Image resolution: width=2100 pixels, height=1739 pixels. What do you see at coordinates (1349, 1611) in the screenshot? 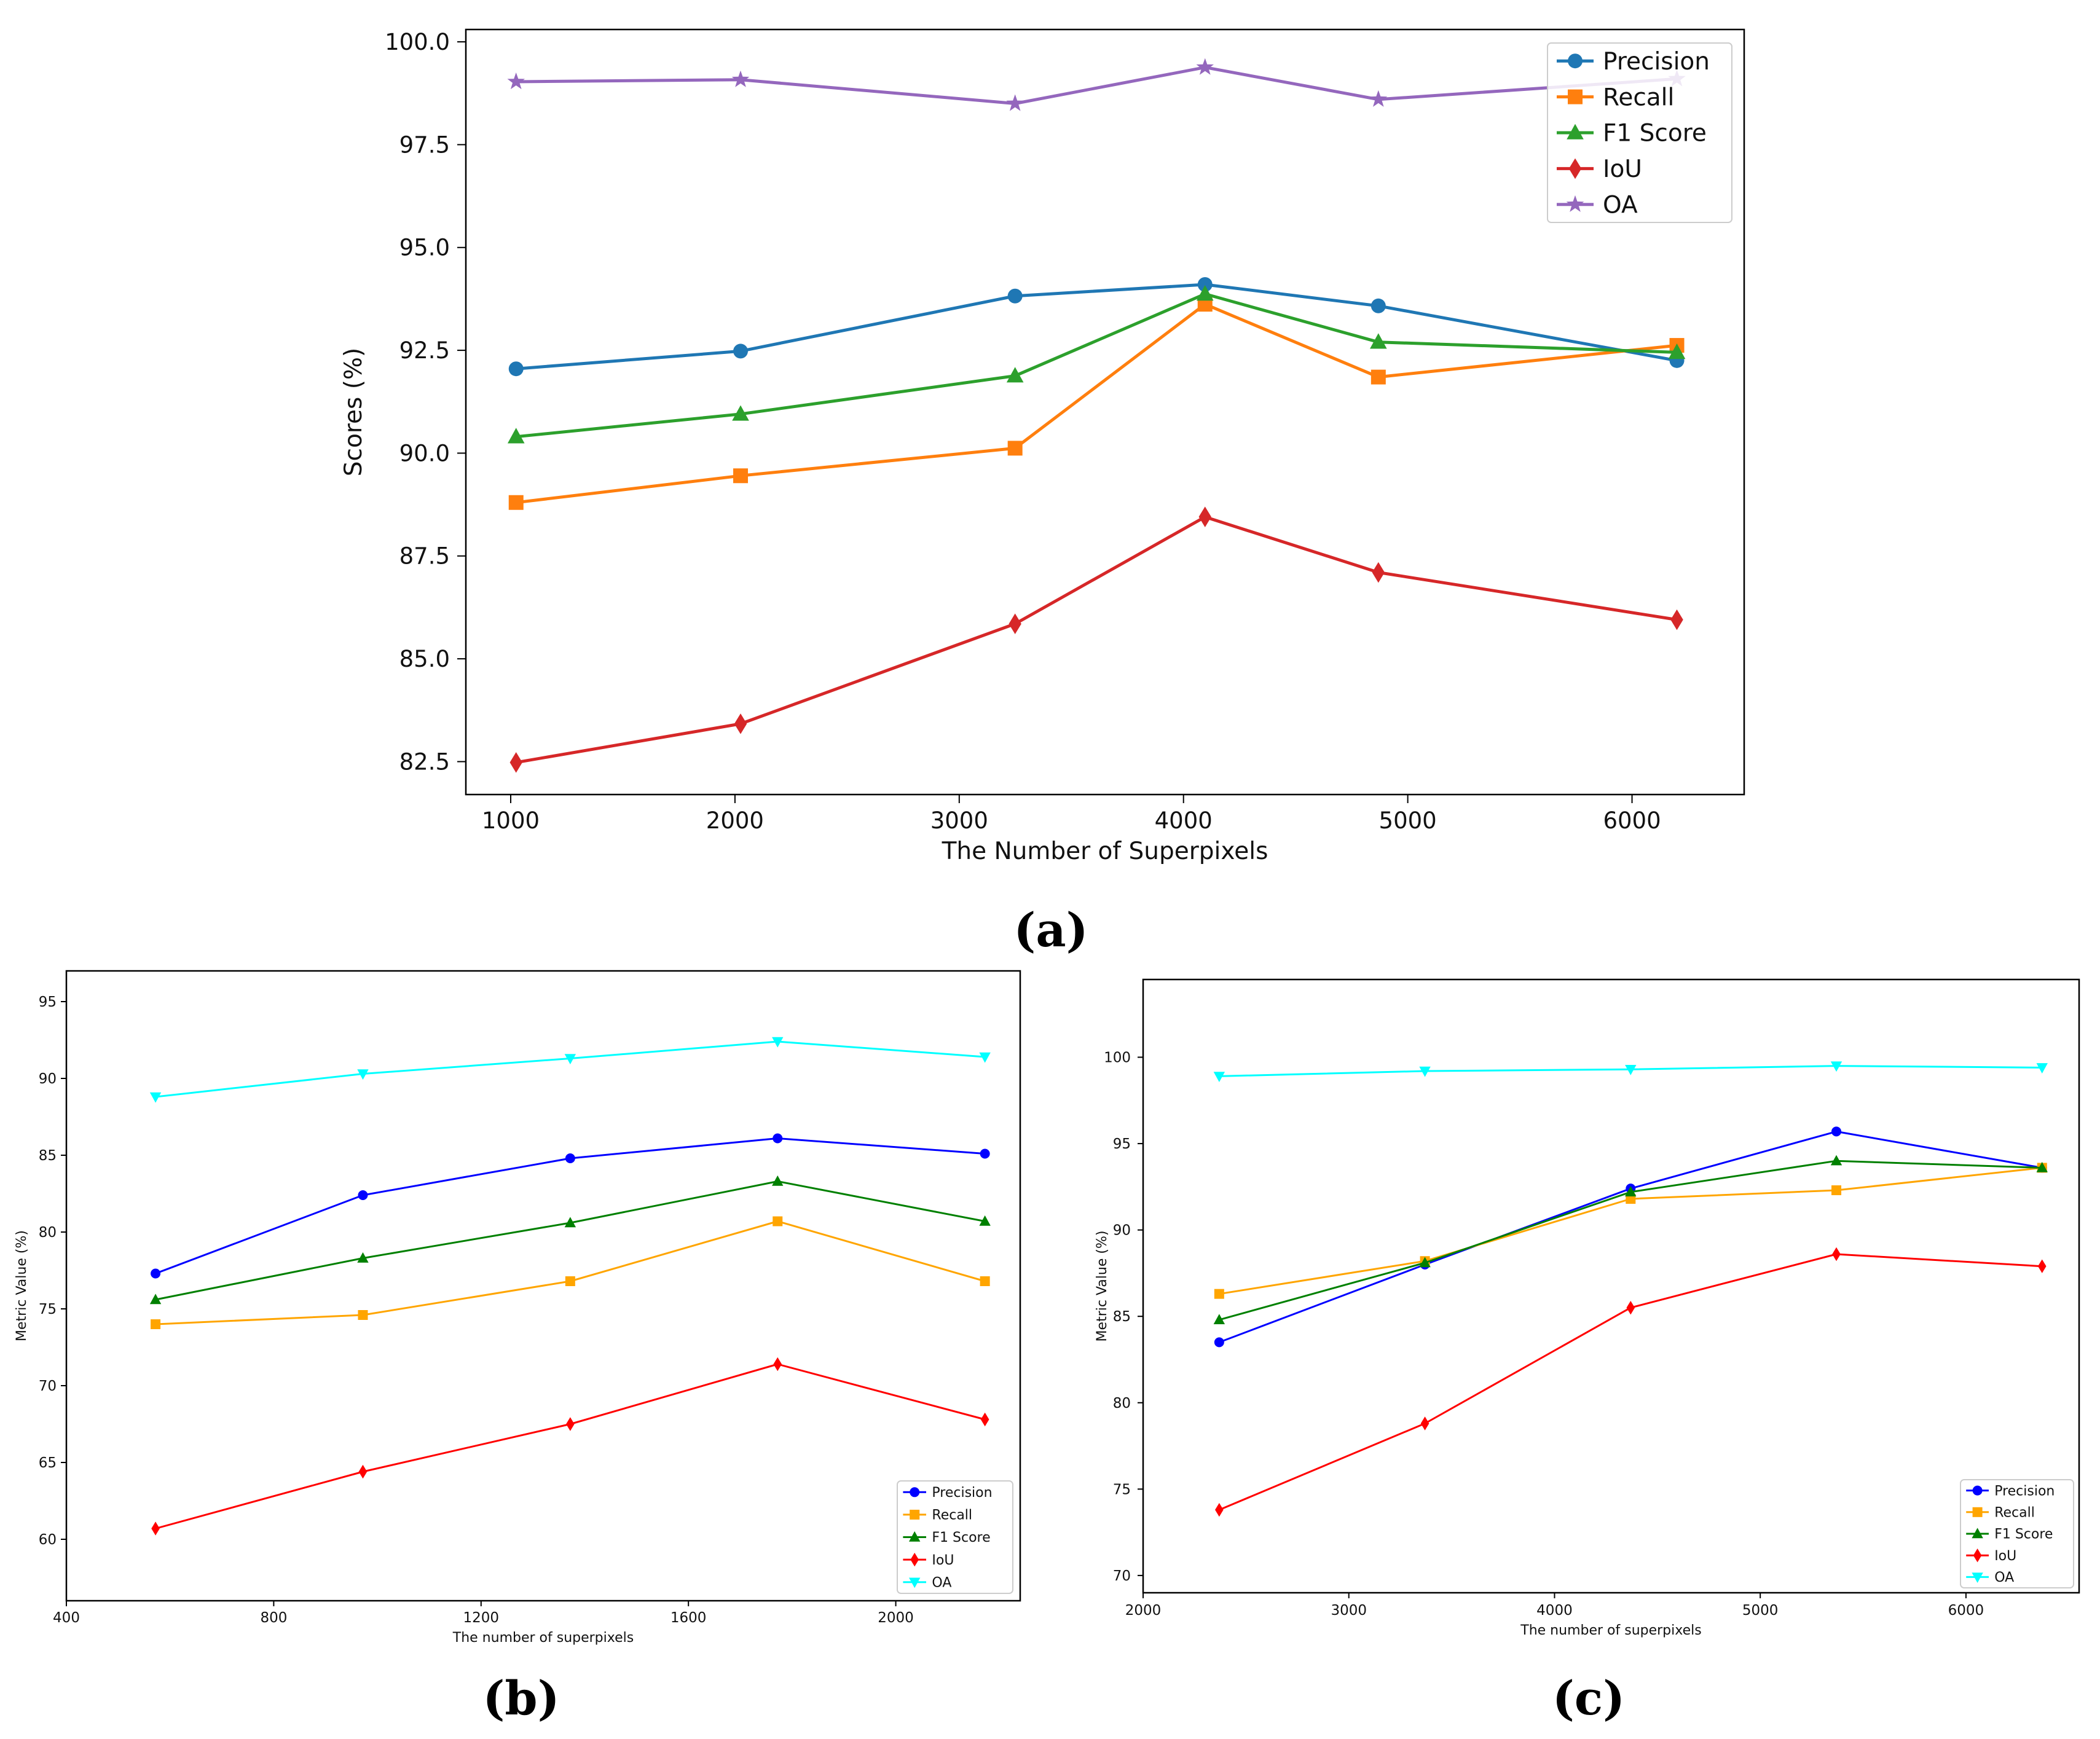
I see `x-tick-label: 3000` at bounding box center [1349, 1611].